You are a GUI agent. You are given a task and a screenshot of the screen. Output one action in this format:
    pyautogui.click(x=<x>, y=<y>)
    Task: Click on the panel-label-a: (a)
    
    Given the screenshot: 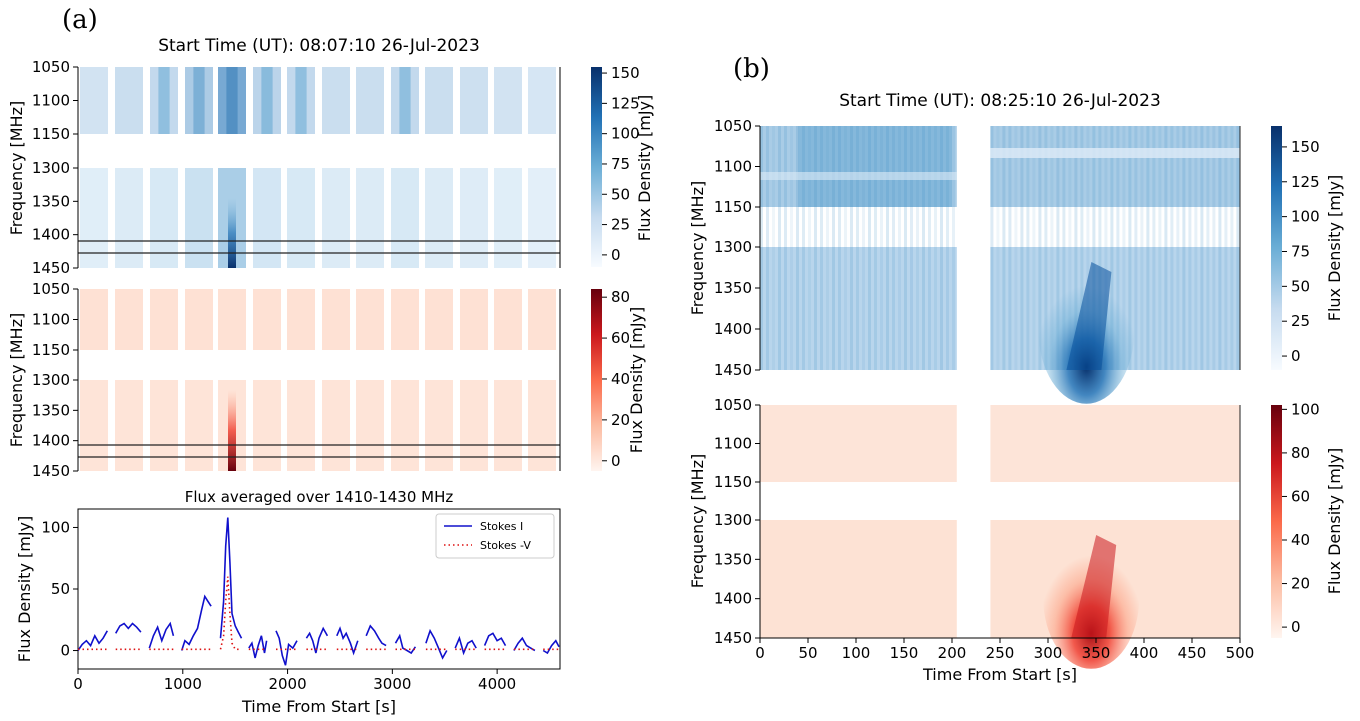 What is the action you would take?
    pyautogui.click(x=80, y=20)
    